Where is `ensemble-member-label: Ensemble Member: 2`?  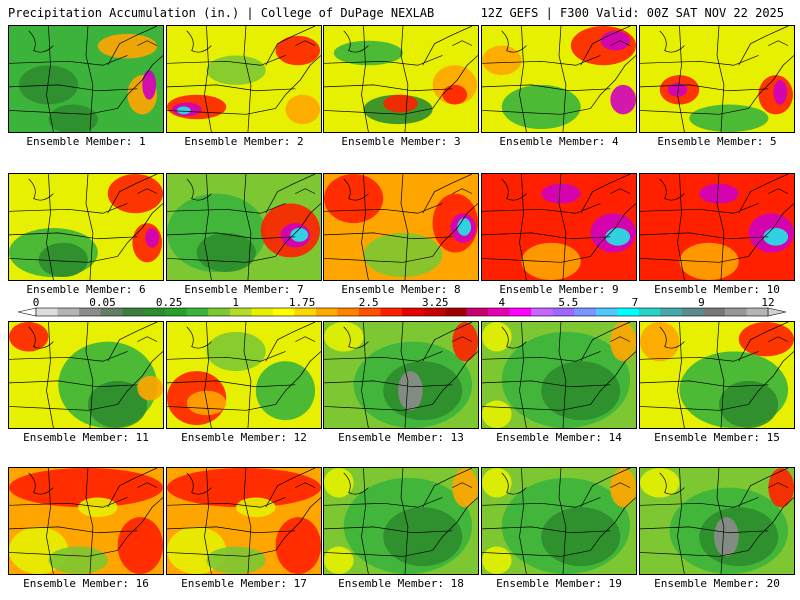
ensemble-member-label: Ensemble Member: 2 is located at coordinates (244, 141).